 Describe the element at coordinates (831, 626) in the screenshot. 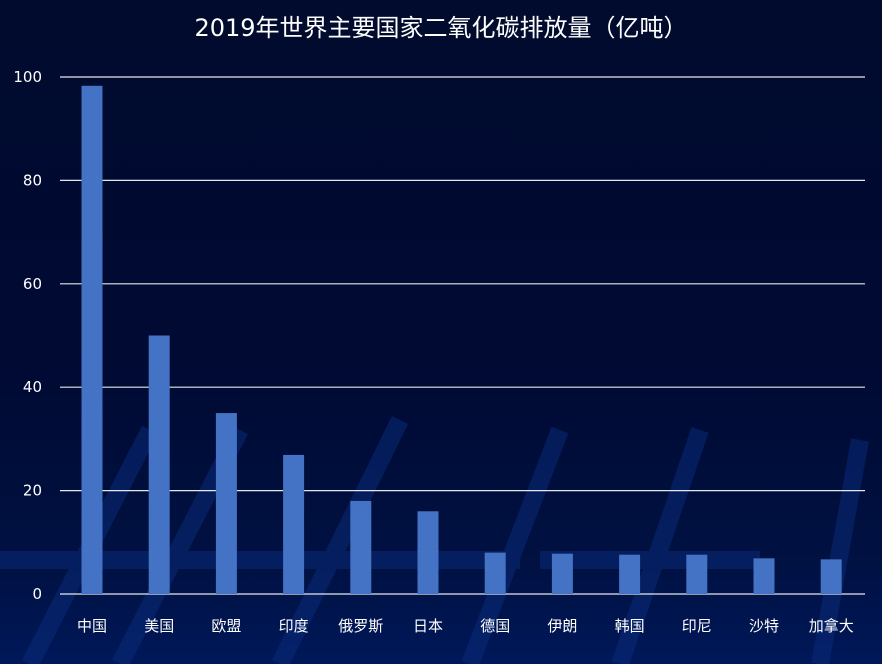

I see `x-tick-label: 加拿大` at that location.